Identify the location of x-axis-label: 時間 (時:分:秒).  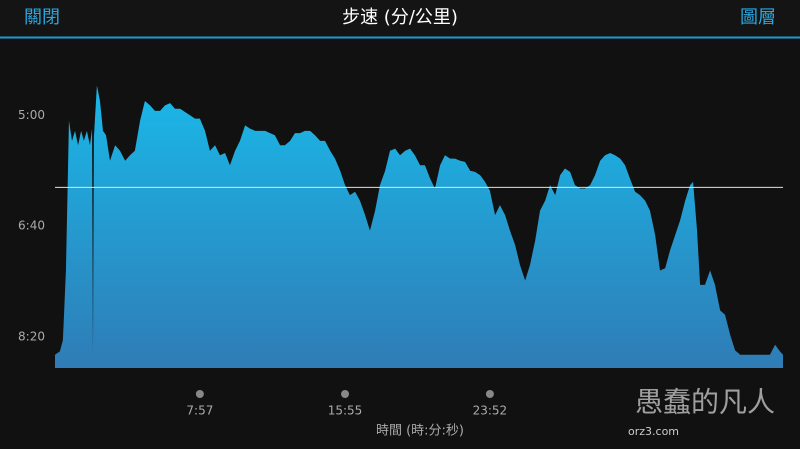
(420, 431).